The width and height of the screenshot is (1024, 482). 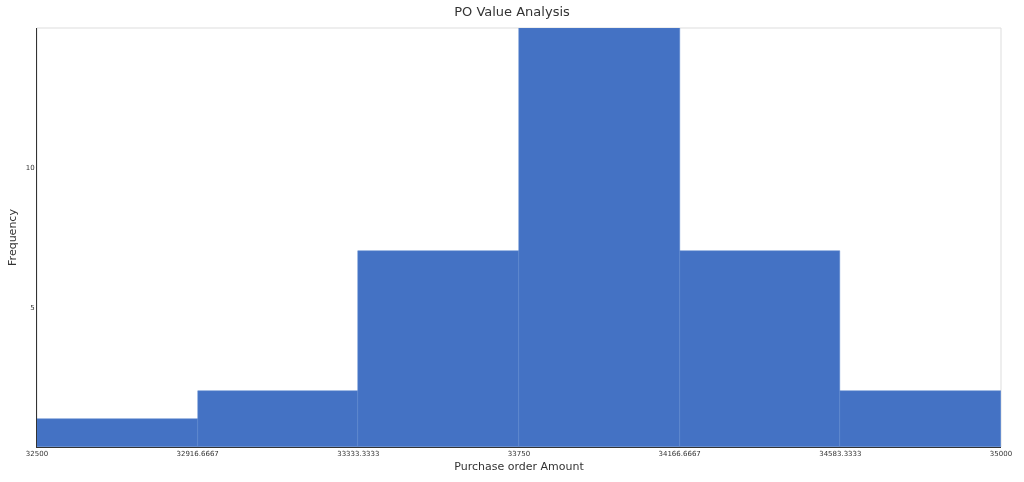 I want to click on y-axis-title: Frequency, so click(x=13, y=237).